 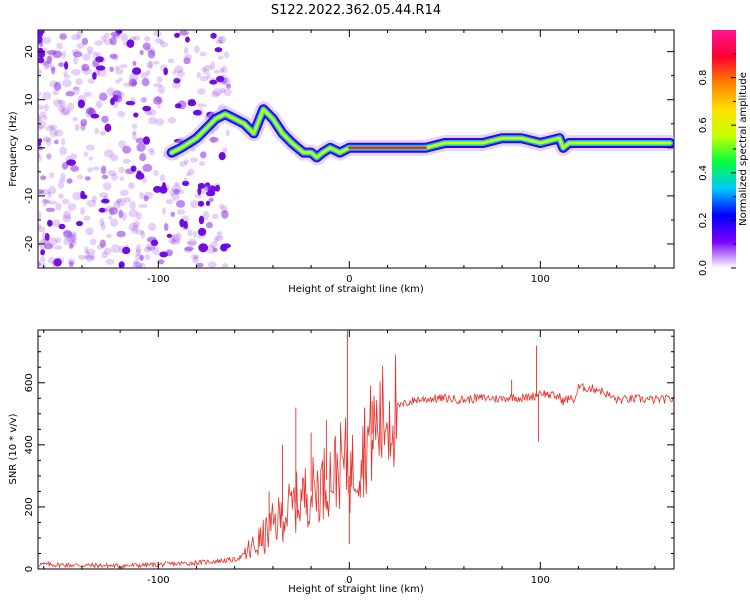 I want to click on x-tick-label: 0, so click(x=349, y=279).